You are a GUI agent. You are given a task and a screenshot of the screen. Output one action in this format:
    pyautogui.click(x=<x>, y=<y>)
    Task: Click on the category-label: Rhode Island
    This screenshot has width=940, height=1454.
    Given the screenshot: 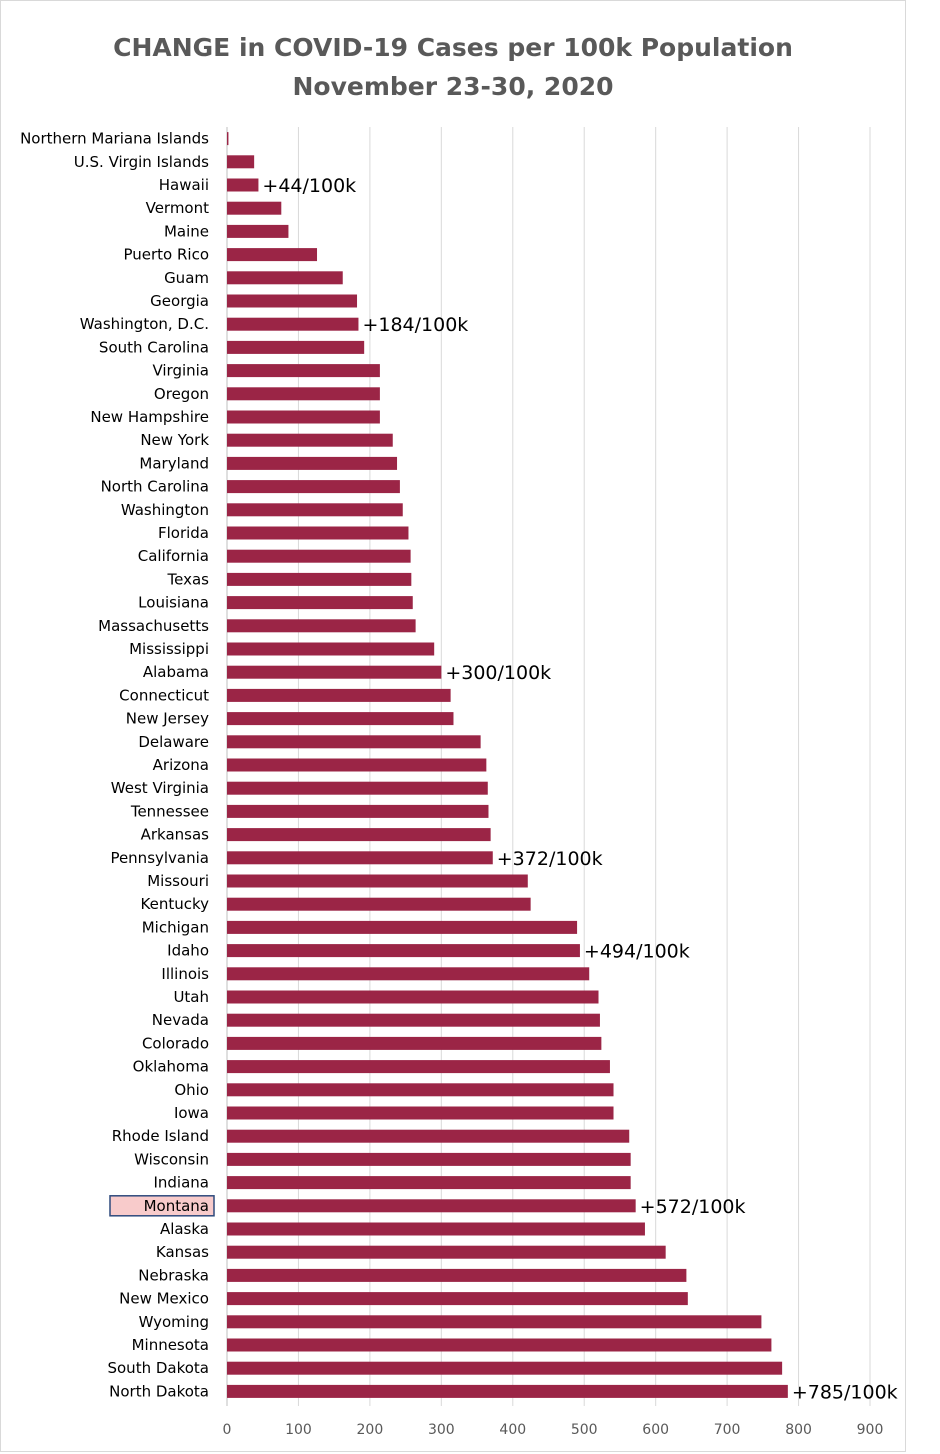 What is the action you would take?
    pyautogui.click(x=160, y=1136)
    